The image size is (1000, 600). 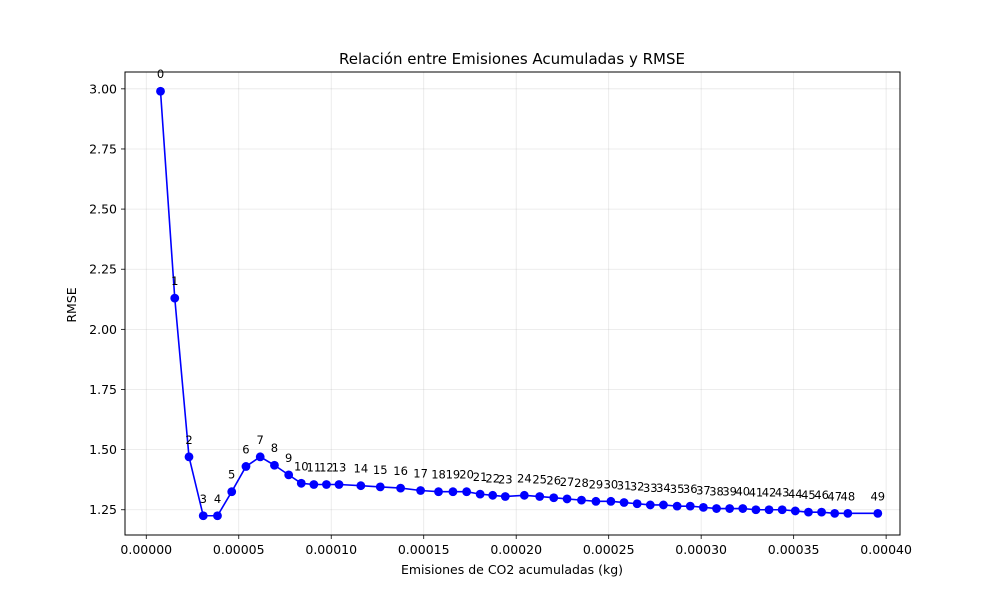 What do you see at coordinates (512, 569) in the screenshot?
I see `x-axis-label: Emisiones de CO2 acumuladas (kg)` at bounding box center [512, 569].